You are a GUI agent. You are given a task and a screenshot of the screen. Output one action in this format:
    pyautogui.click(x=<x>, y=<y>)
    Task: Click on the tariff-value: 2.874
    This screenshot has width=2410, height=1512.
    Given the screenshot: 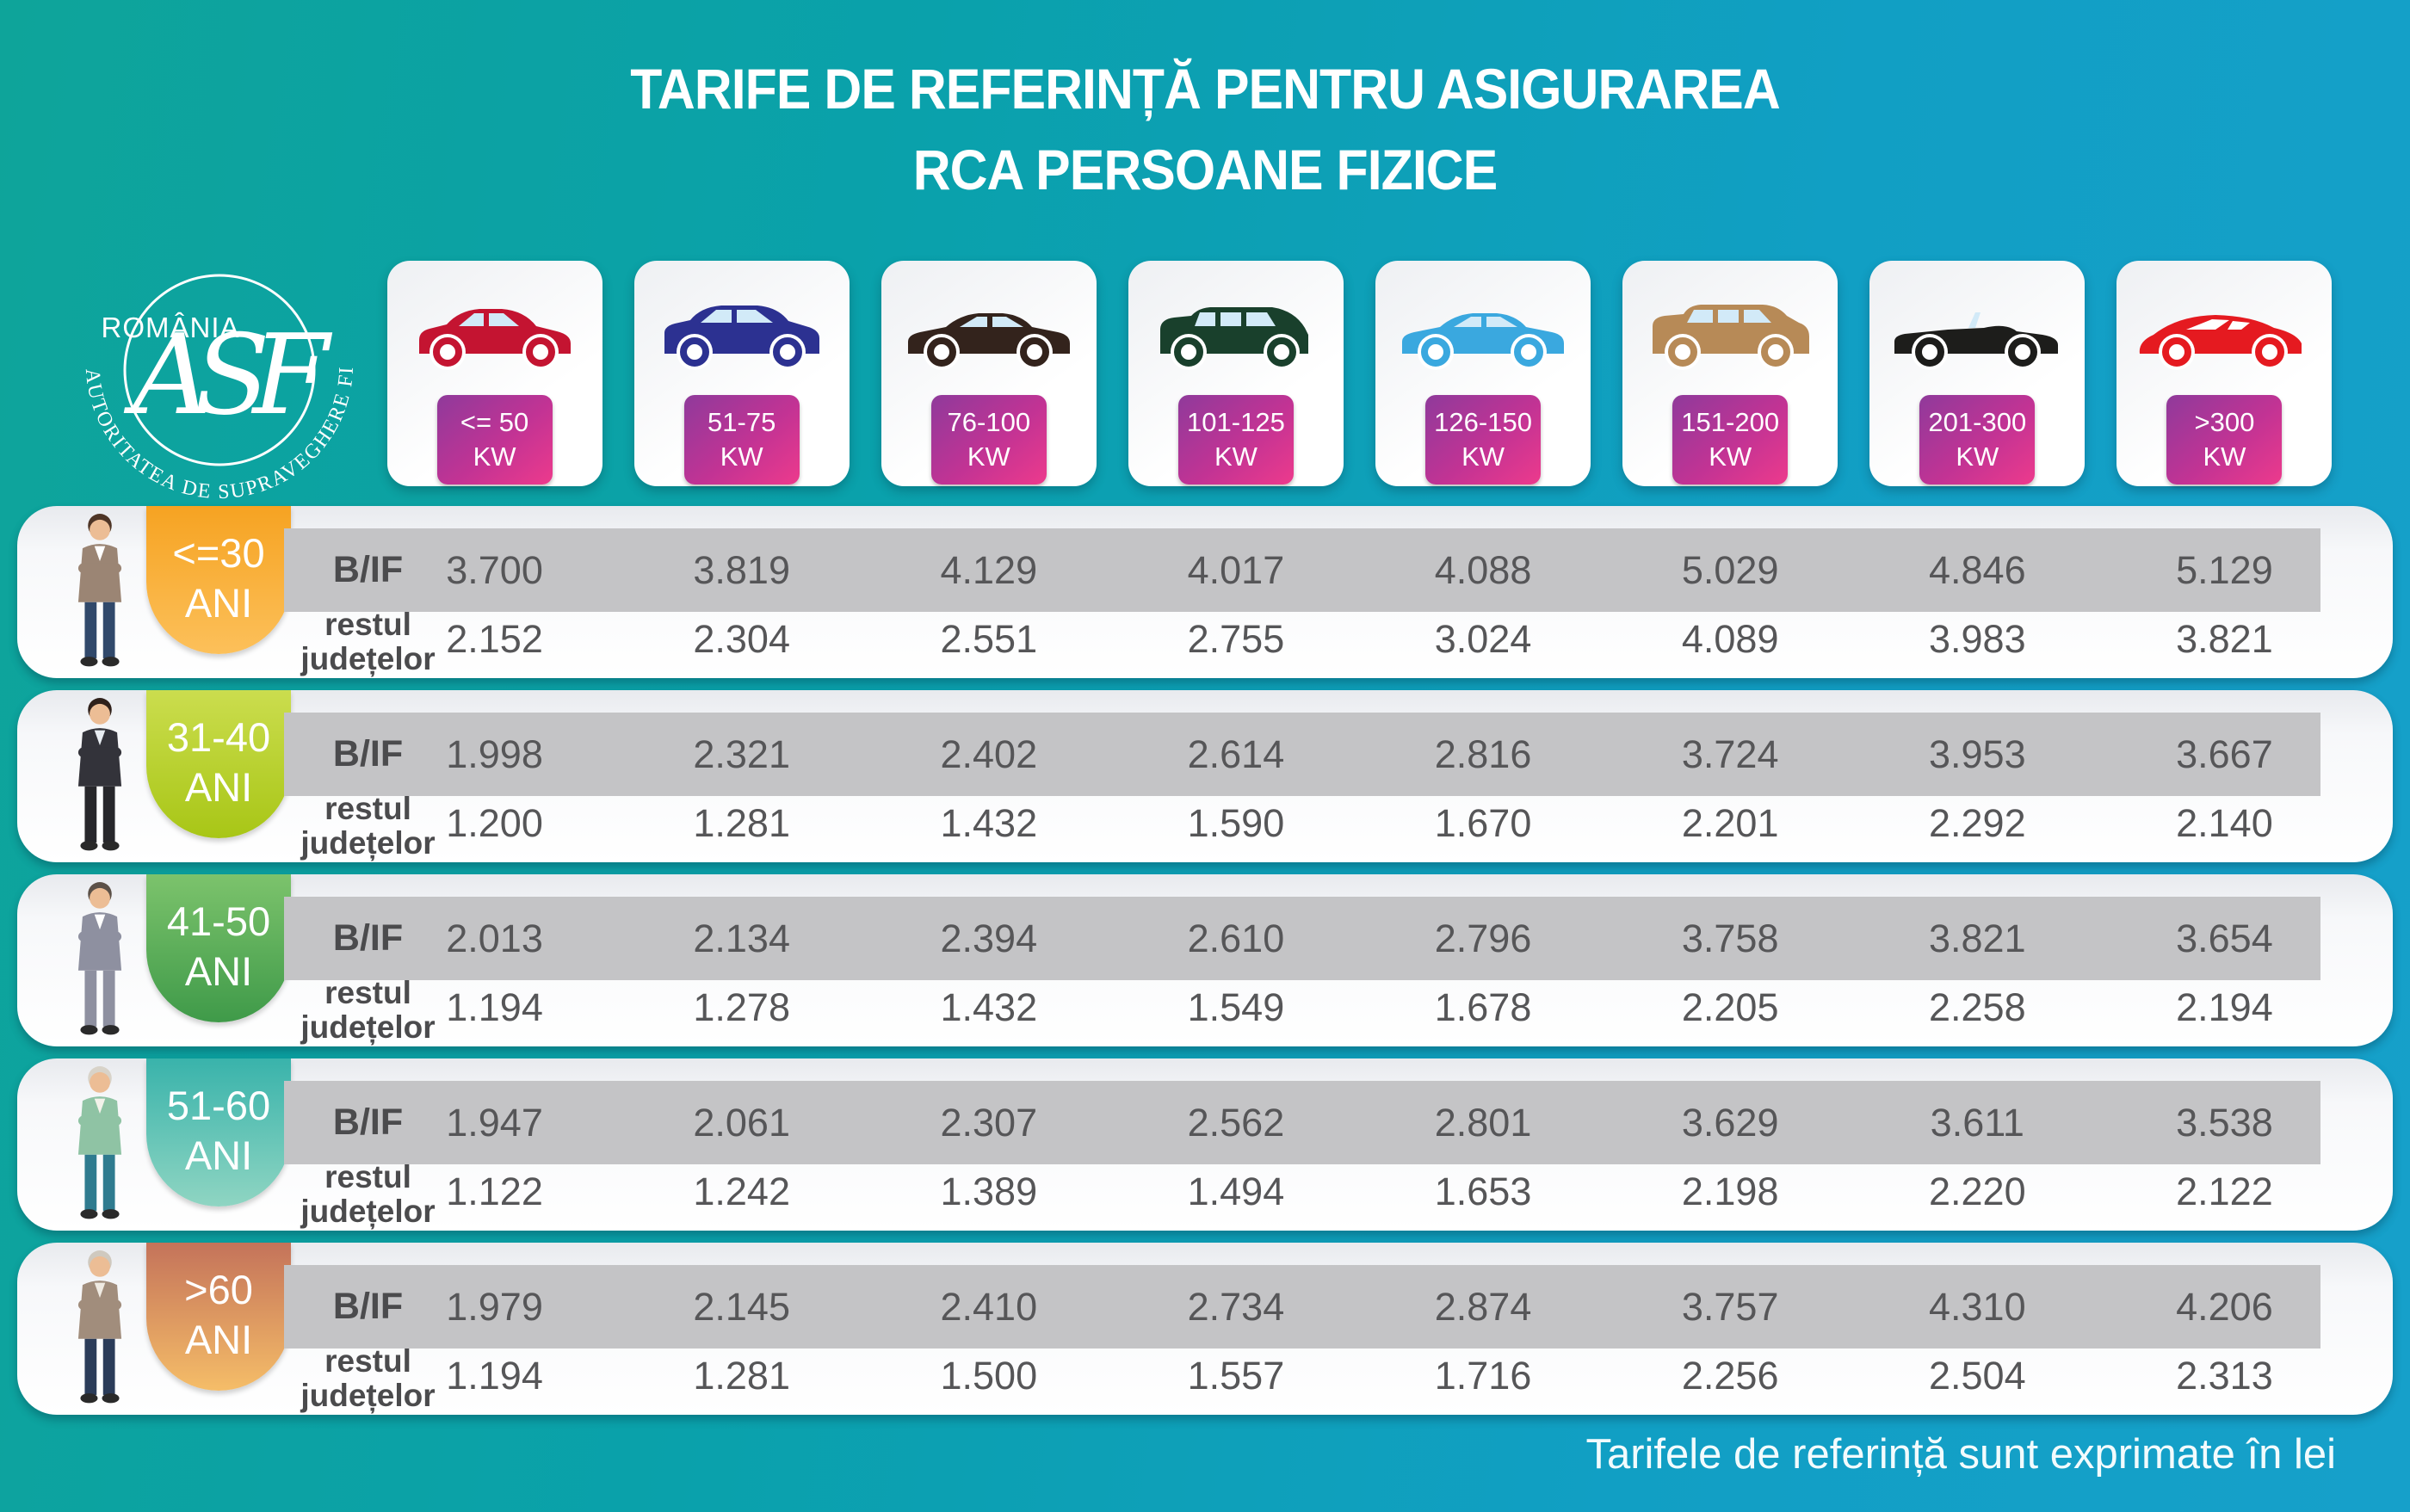 What is the action you would take?
    pyautogui.click(x=1483, y=1306)
    